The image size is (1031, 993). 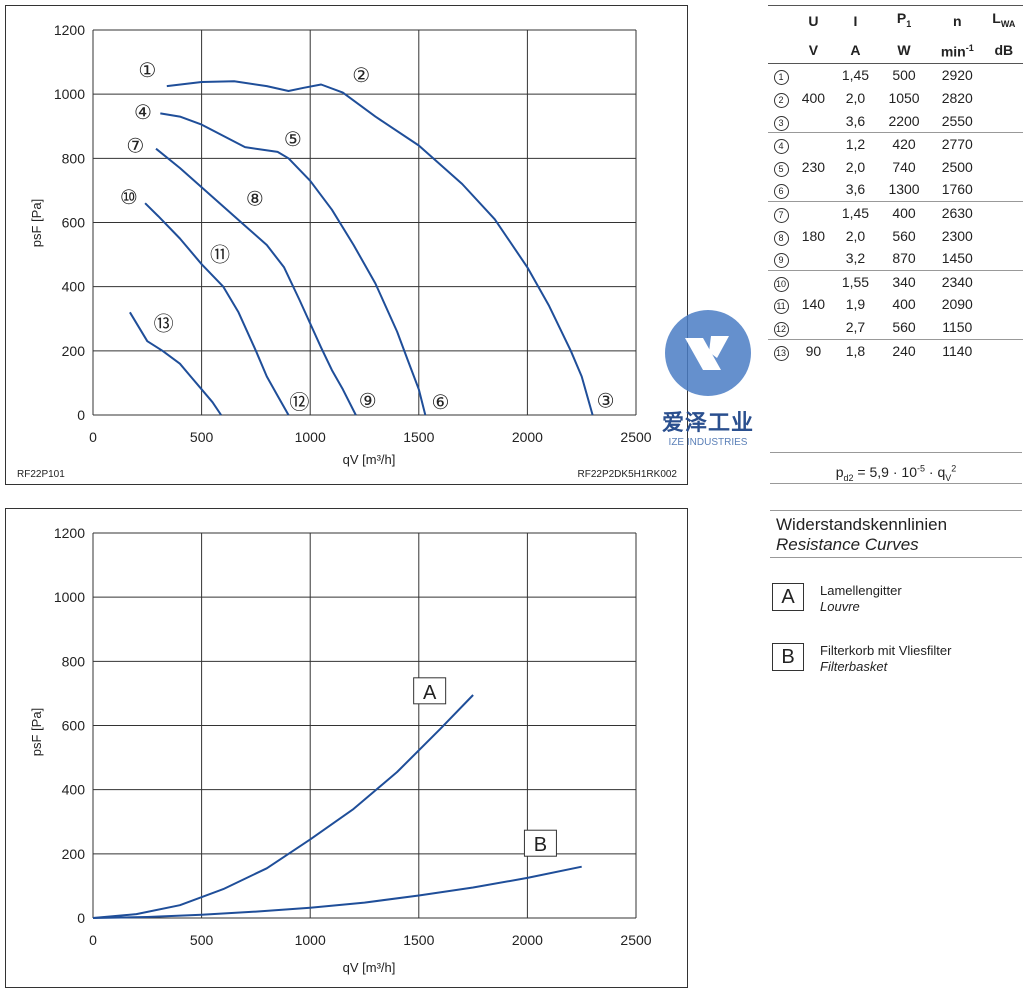 I want to click on dynamic-pressure-formula: pd2 = 5,9 · 10-5 · qV2, so click(x=896, y=468).